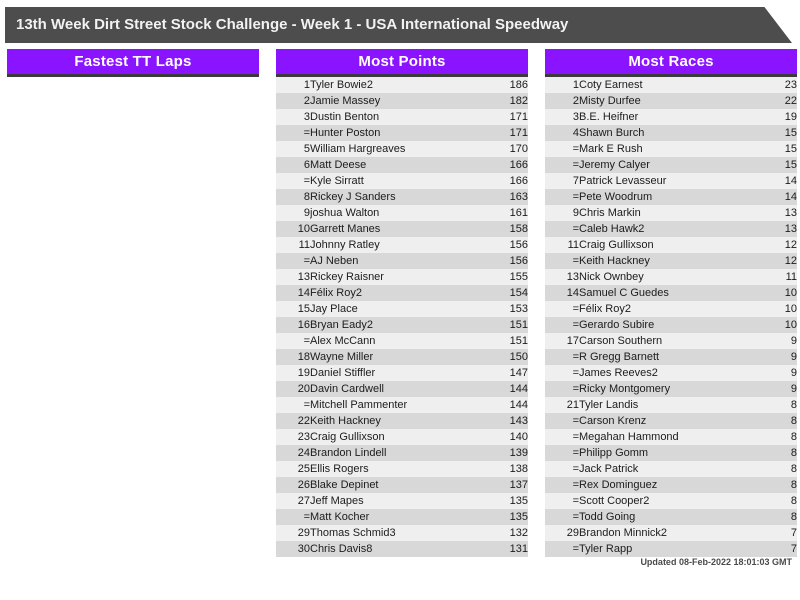 This screenshot has width=800, height=600. Describe the element at coordinates (671, 229) in the screenshot. I see `table-row: = Caleb Hawk2 13` at that location.